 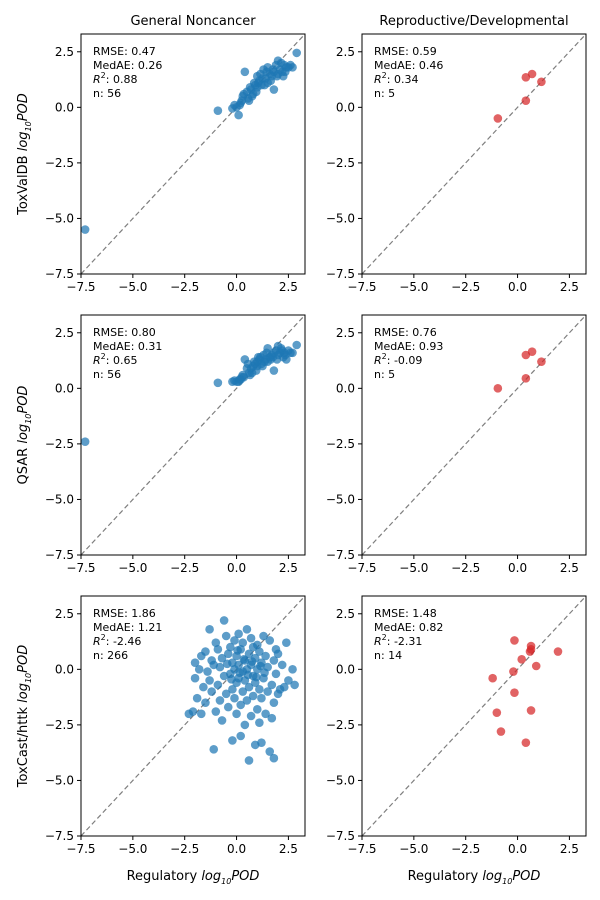 I want to click on stat-medae: MedAE: 0.93, so click(x=408, y=346).